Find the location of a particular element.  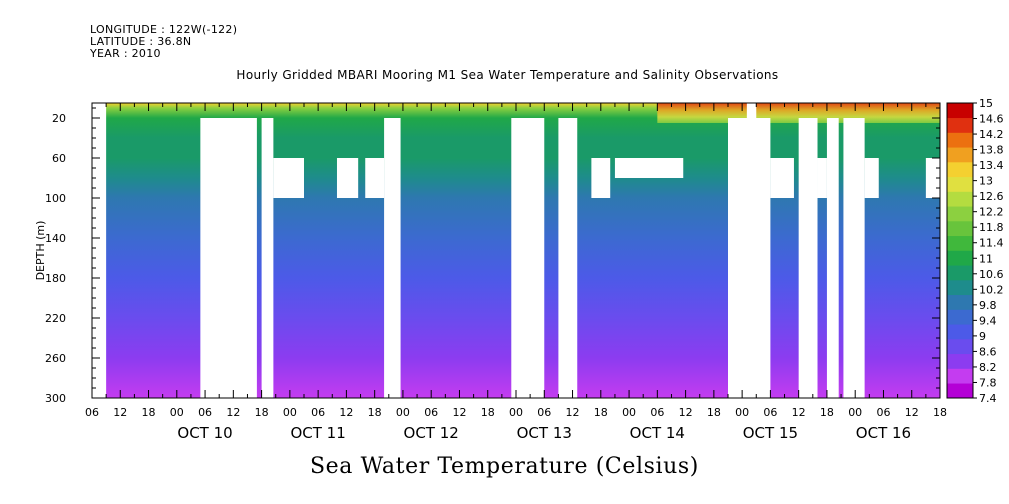

y-axis-label: DEPTH (m) is located at coordinates (40, 251).